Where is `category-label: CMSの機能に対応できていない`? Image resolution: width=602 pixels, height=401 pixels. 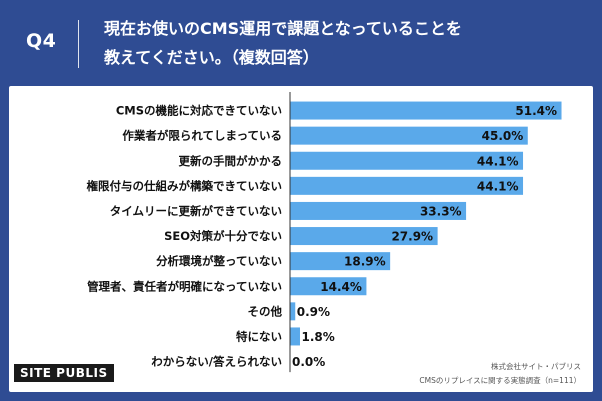
category-label: CMSの機能に対応できていない is located at coordinates (199, 111).